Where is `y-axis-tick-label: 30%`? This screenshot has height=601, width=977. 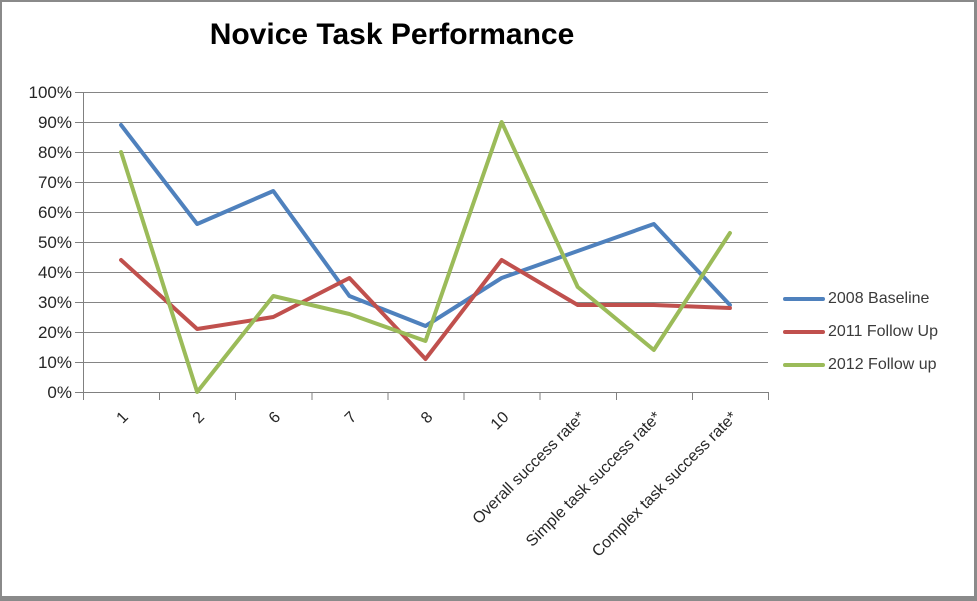 y-axis-tick-label: 30% is located at coordinates (55, 302).